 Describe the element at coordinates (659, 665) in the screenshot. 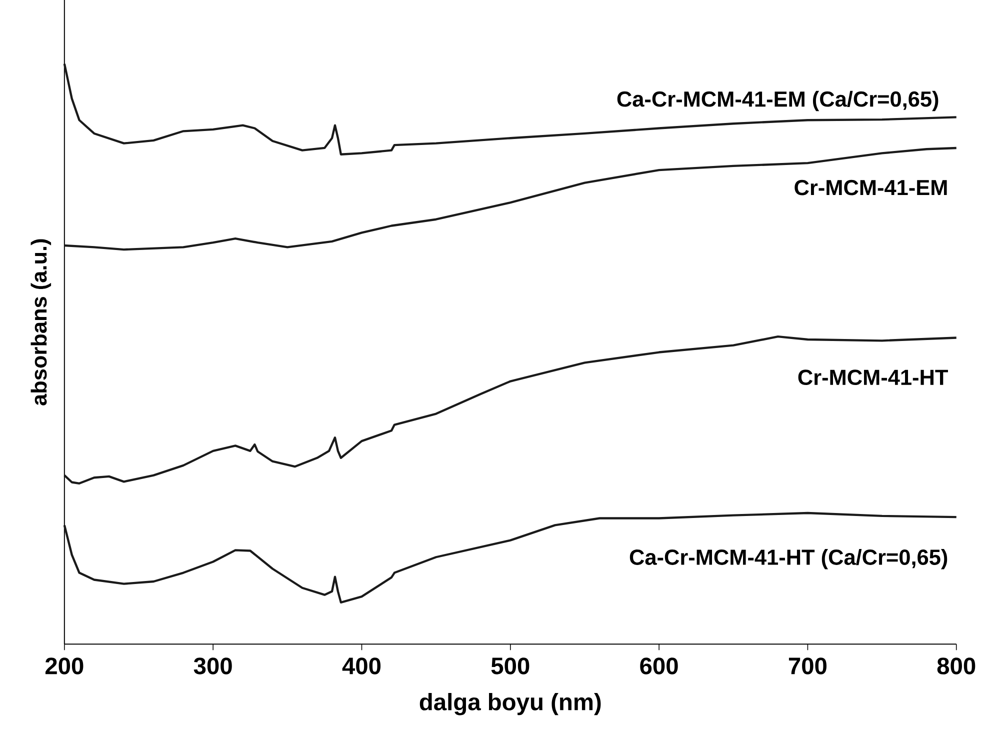

I see `x-tick-label: 600` at that location.